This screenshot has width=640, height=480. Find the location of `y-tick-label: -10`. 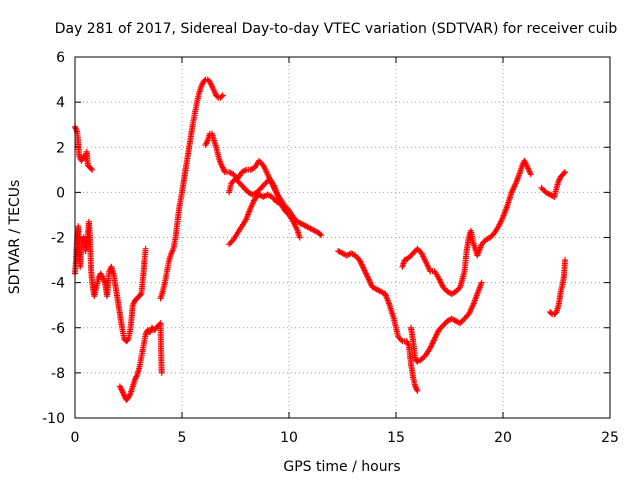

y-tick-label: -10 is located at coordinates (53, 419).